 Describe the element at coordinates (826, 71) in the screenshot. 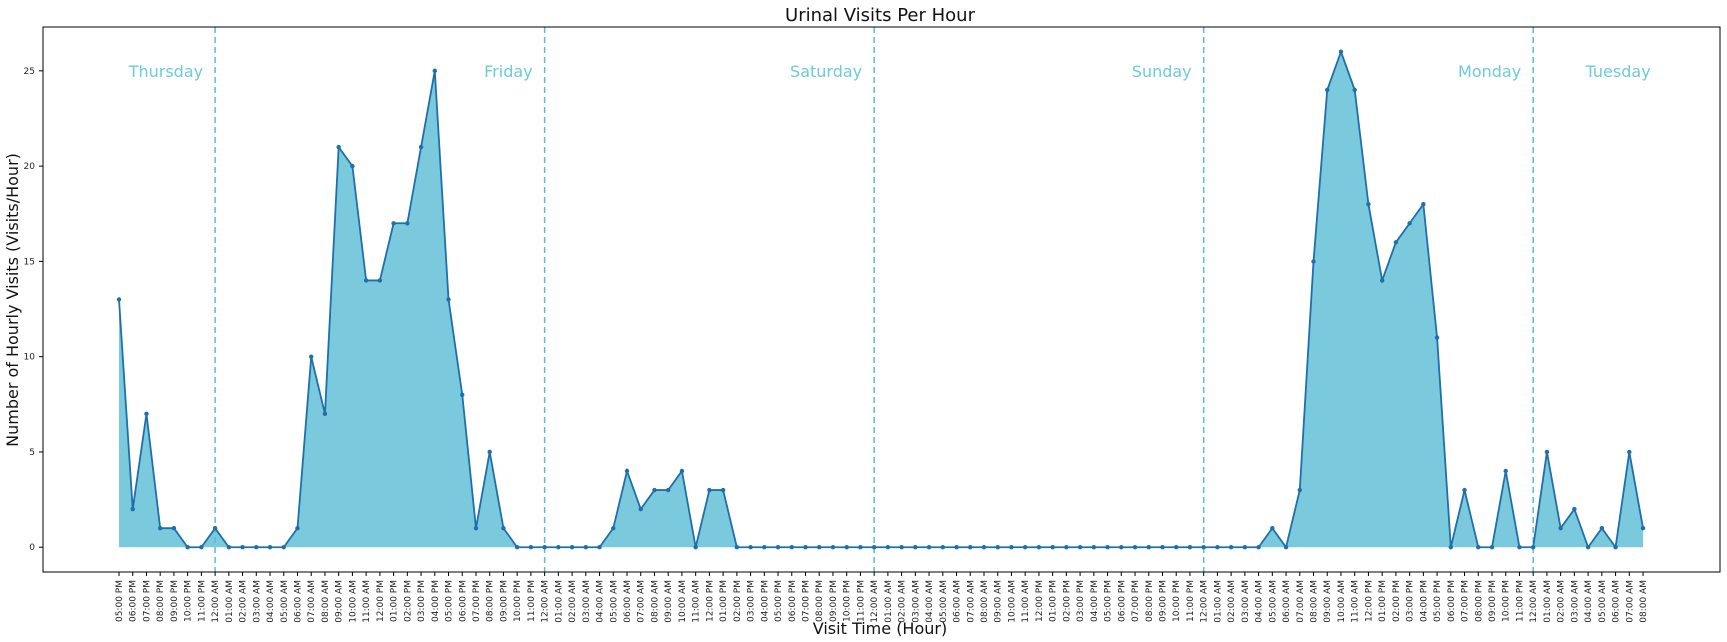

I see `day-label: Saturday` at that location.